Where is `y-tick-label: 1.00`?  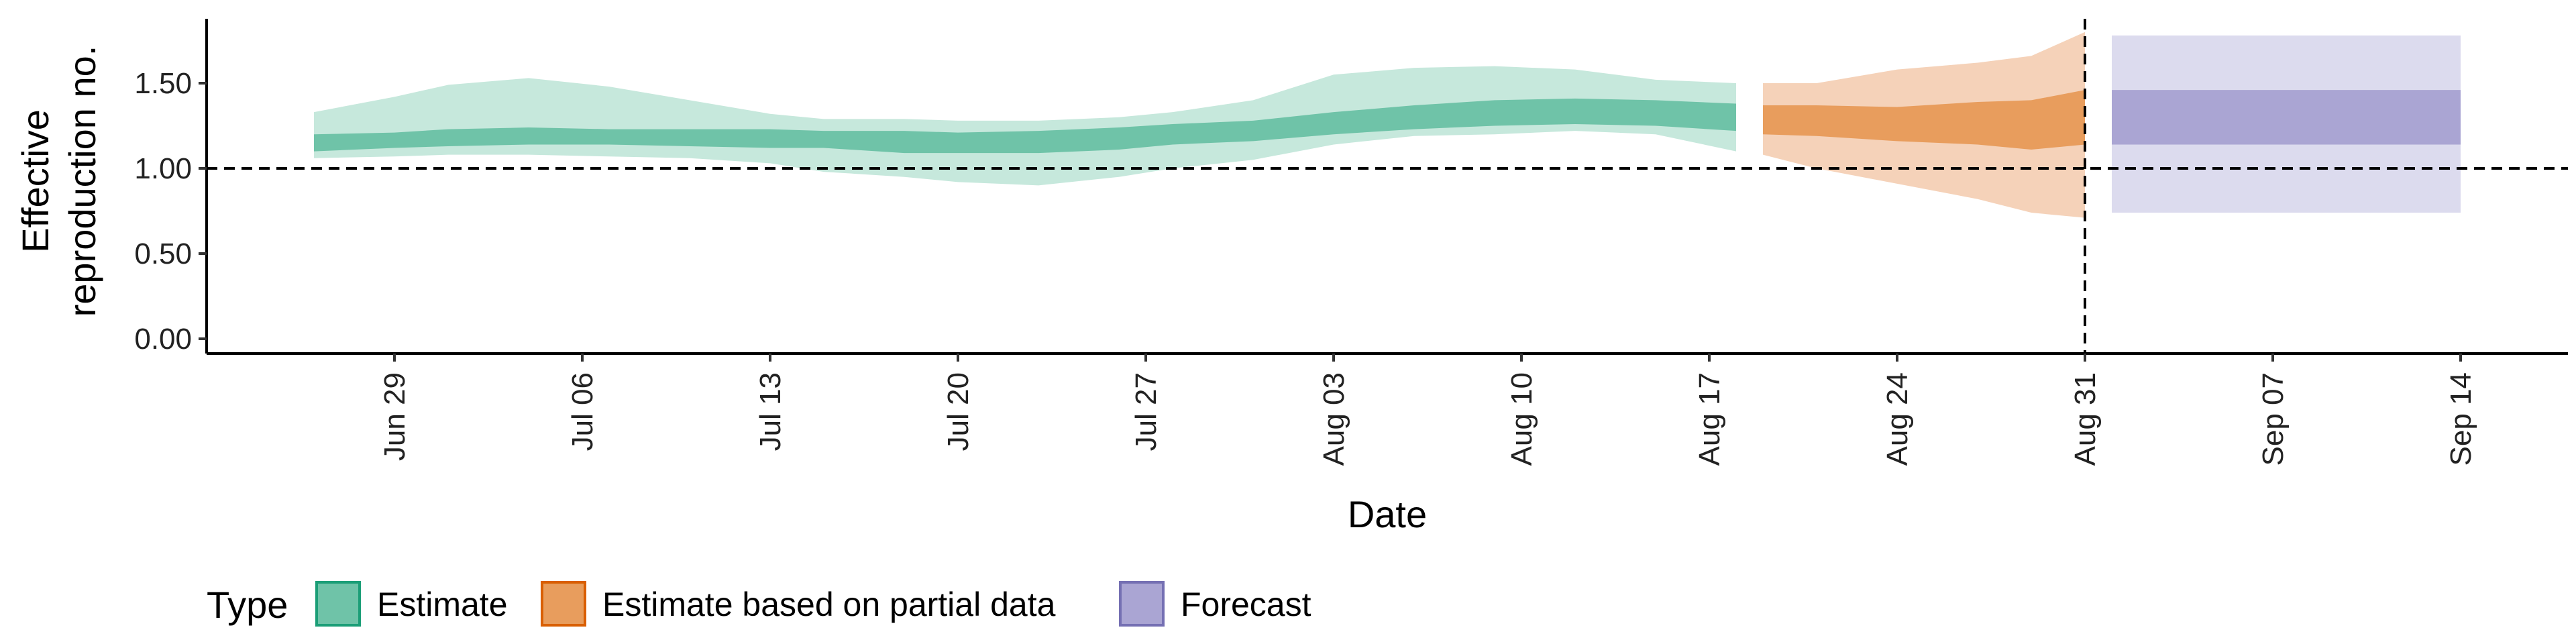 y-tick-label: 1.00 is located at coordinates (163, 168).